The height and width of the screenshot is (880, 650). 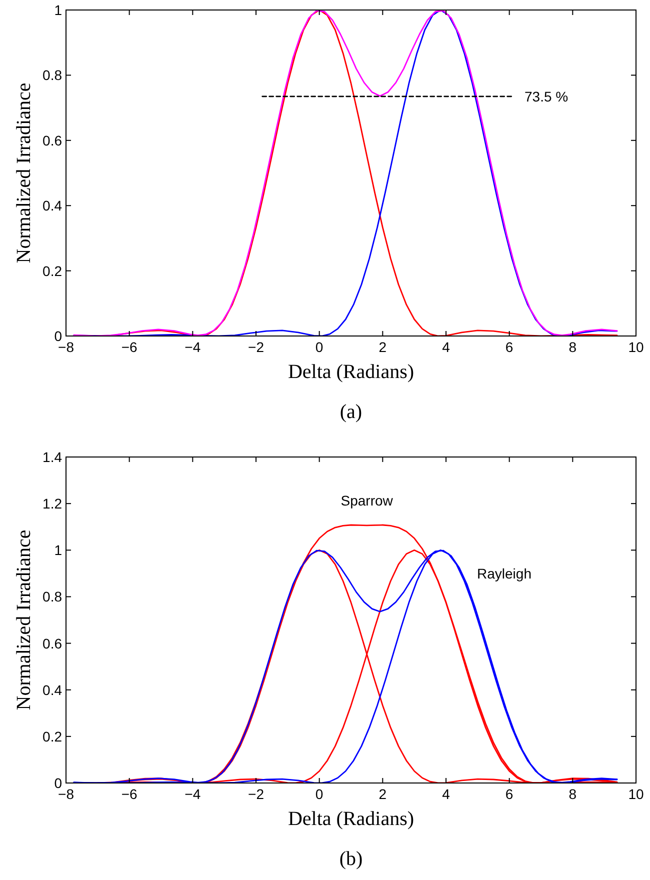 What do you see at coordinates (52, 504) in the screenshot?
I see `y-tick-label: 1.2` at bounding box center [52, 504].